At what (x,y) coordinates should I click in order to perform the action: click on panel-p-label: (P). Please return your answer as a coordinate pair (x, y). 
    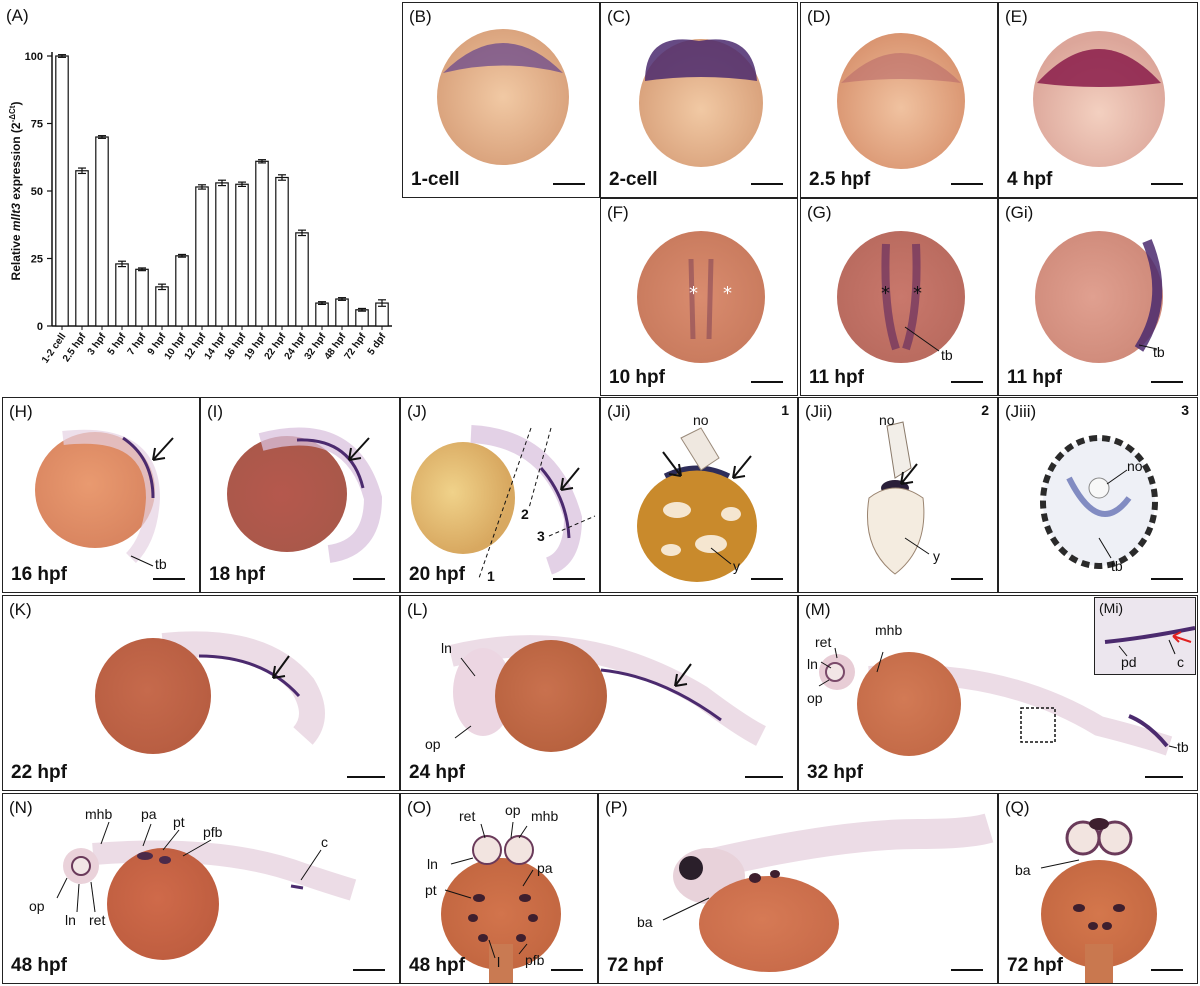
    Looking at the image, I should click on (616, 807).